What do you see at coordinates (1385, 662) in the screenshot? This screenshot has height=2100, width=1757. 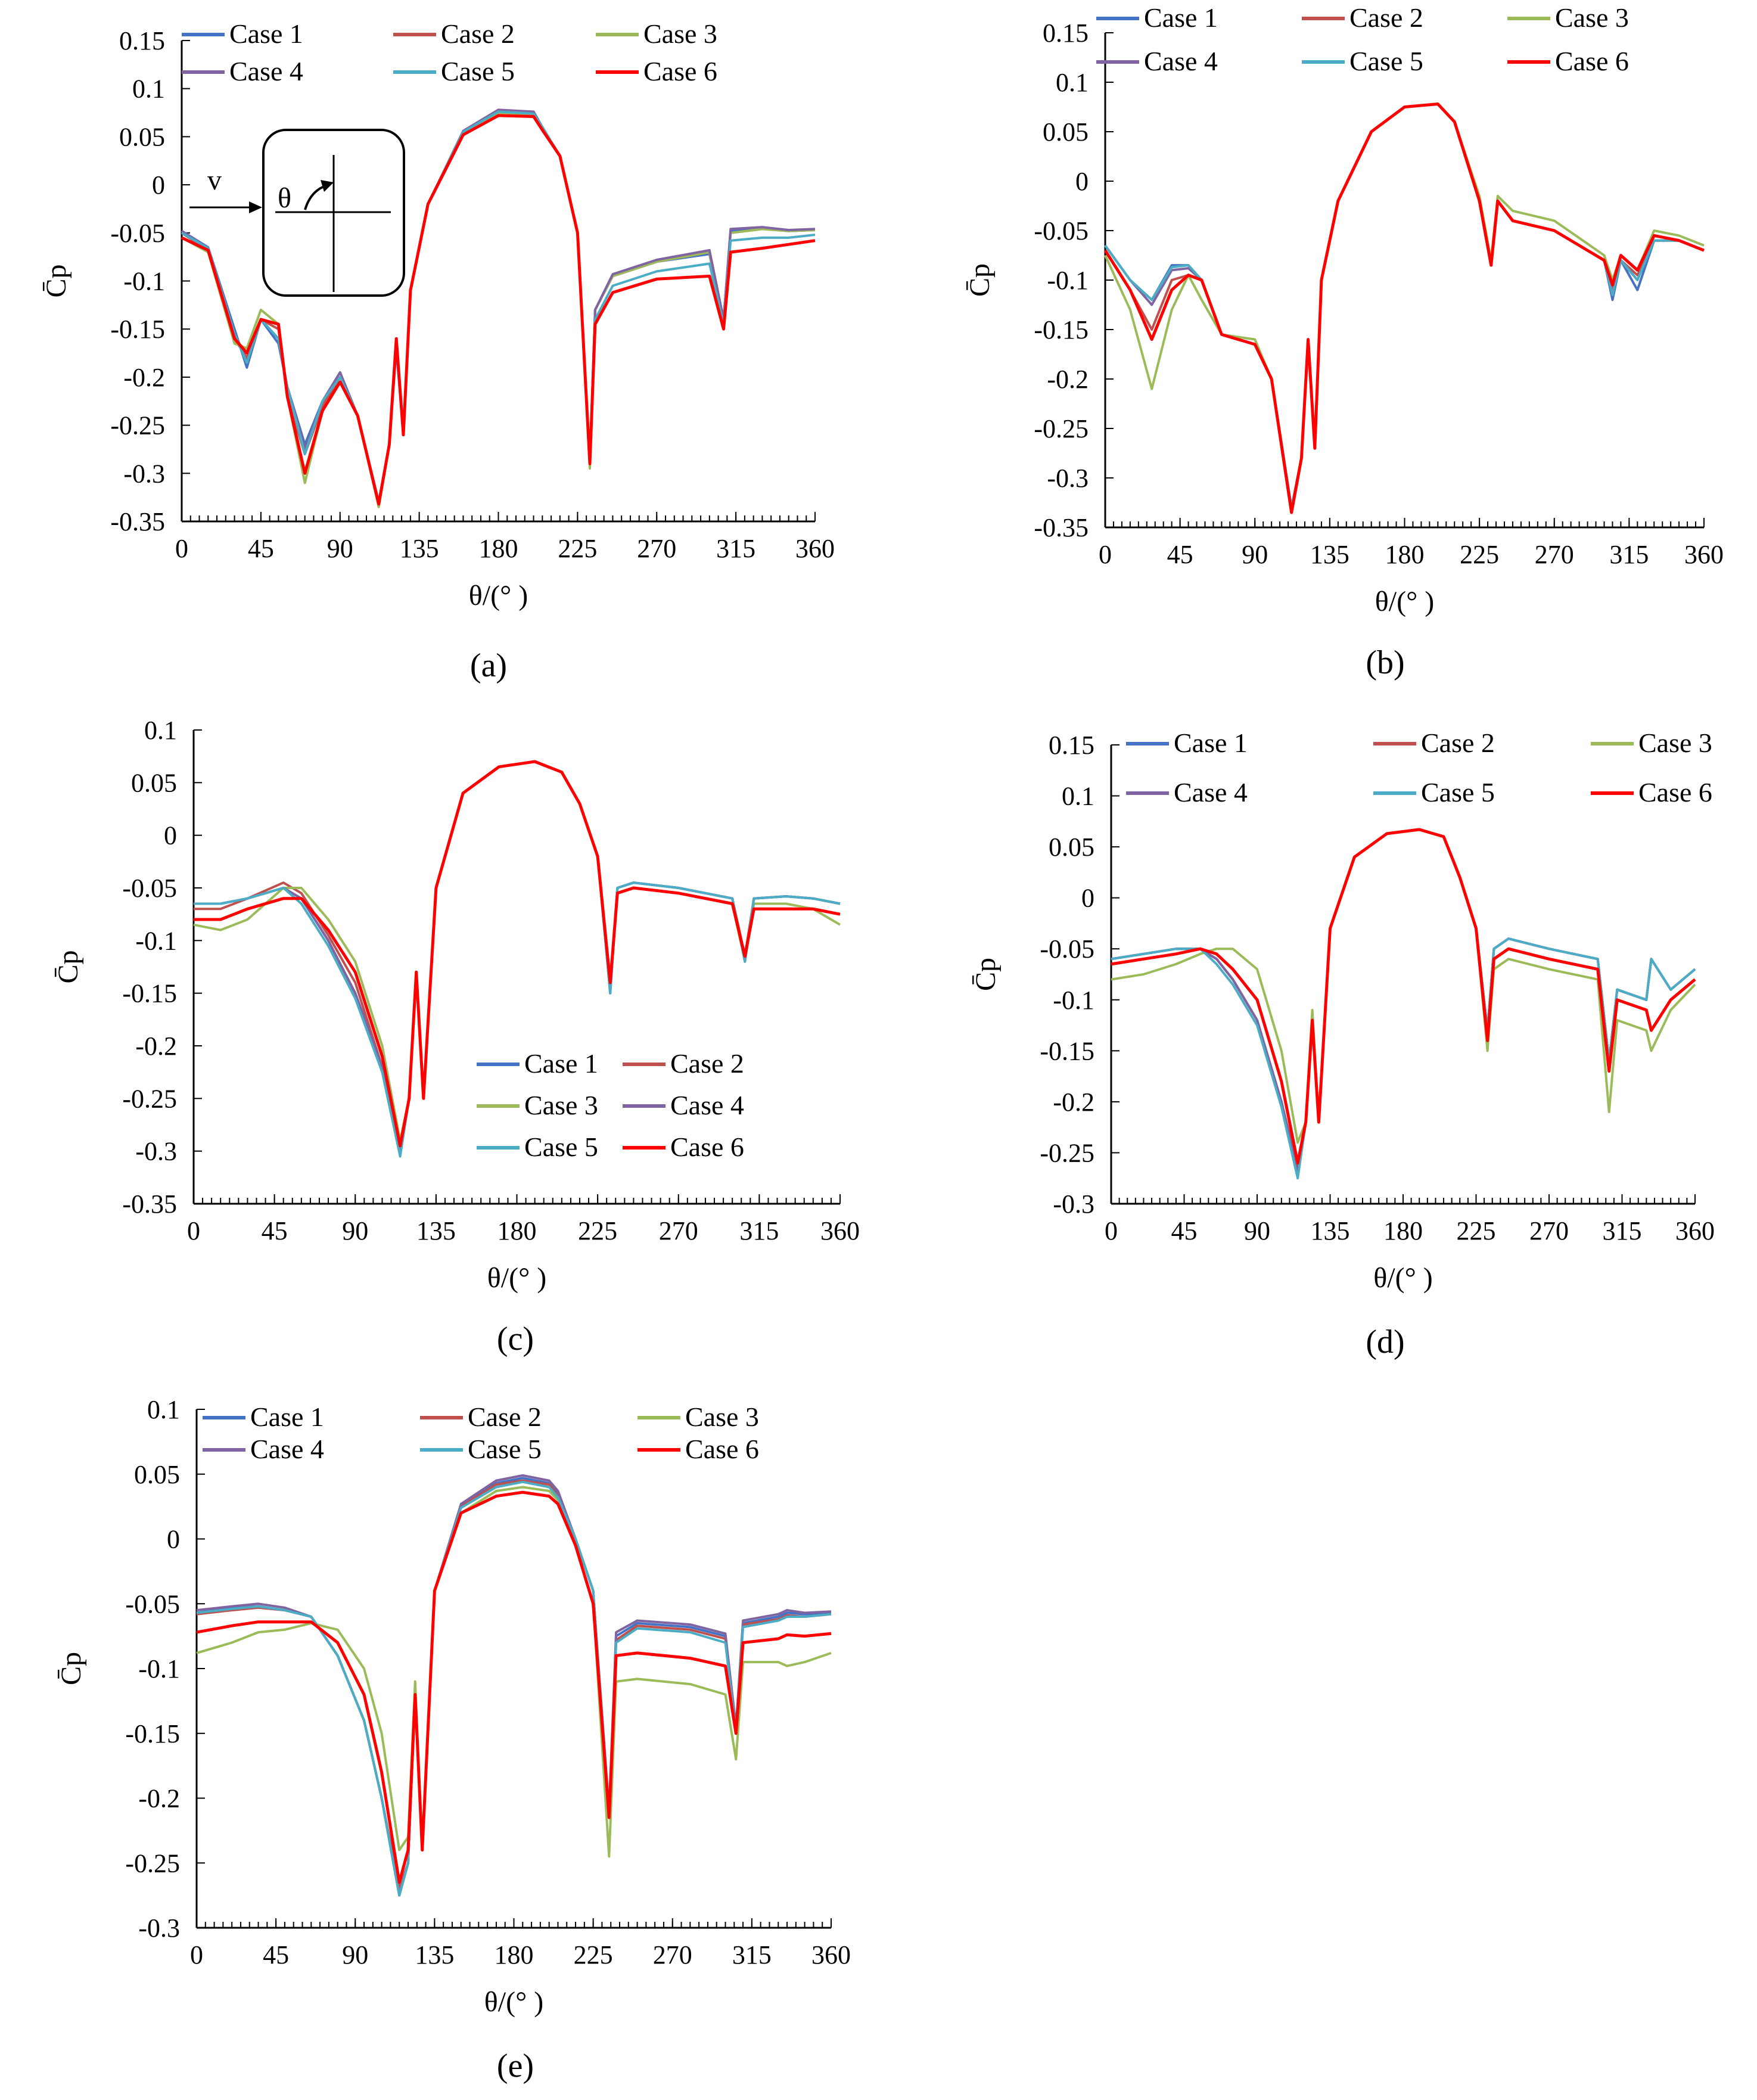 I see `panel-caption: (b)` at bounding box center [1385, 662].